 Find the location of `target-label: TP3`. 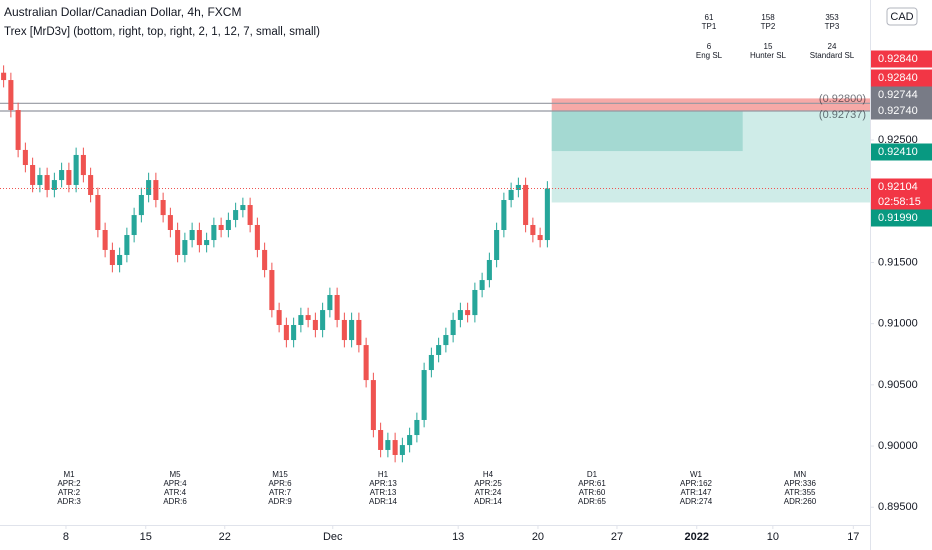

target-label: TP3 is located at coordinates (832, 26).